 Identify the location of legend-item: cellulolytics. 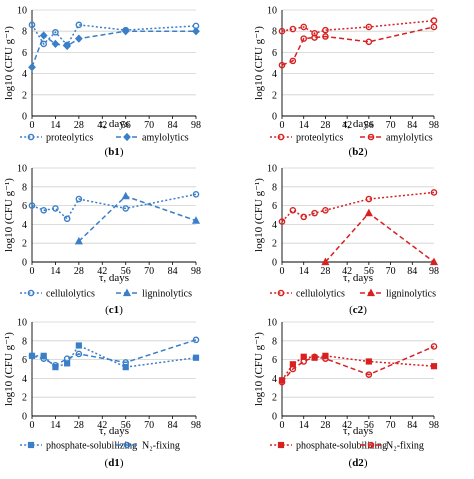
(57, 294).